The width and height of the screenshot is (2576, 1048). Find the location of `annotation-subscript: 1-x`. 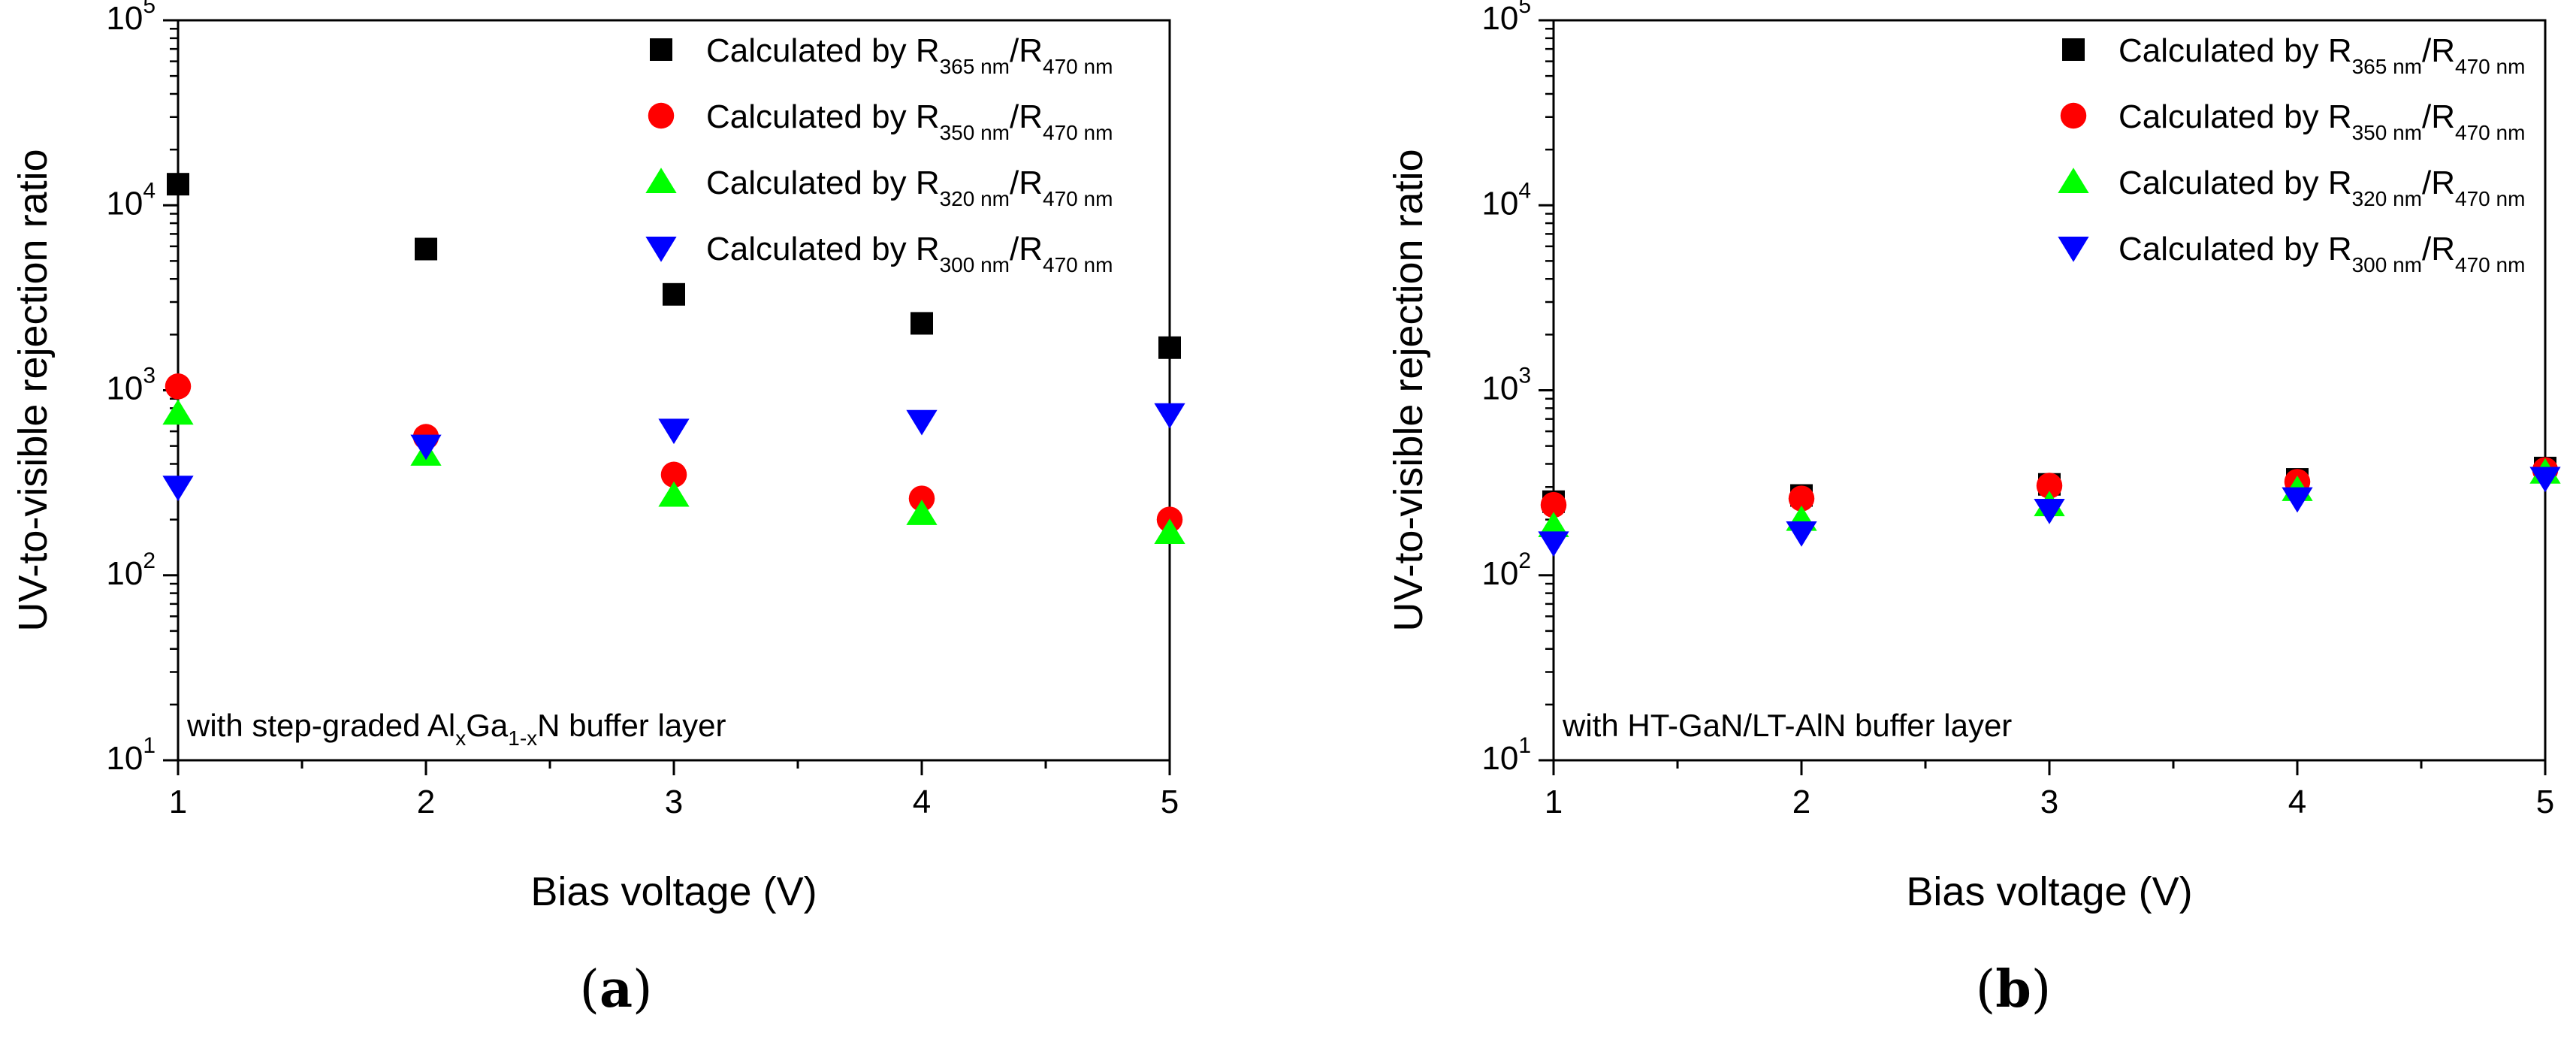

annotation-subscript: 1-x is located at coordinates (522, 738).